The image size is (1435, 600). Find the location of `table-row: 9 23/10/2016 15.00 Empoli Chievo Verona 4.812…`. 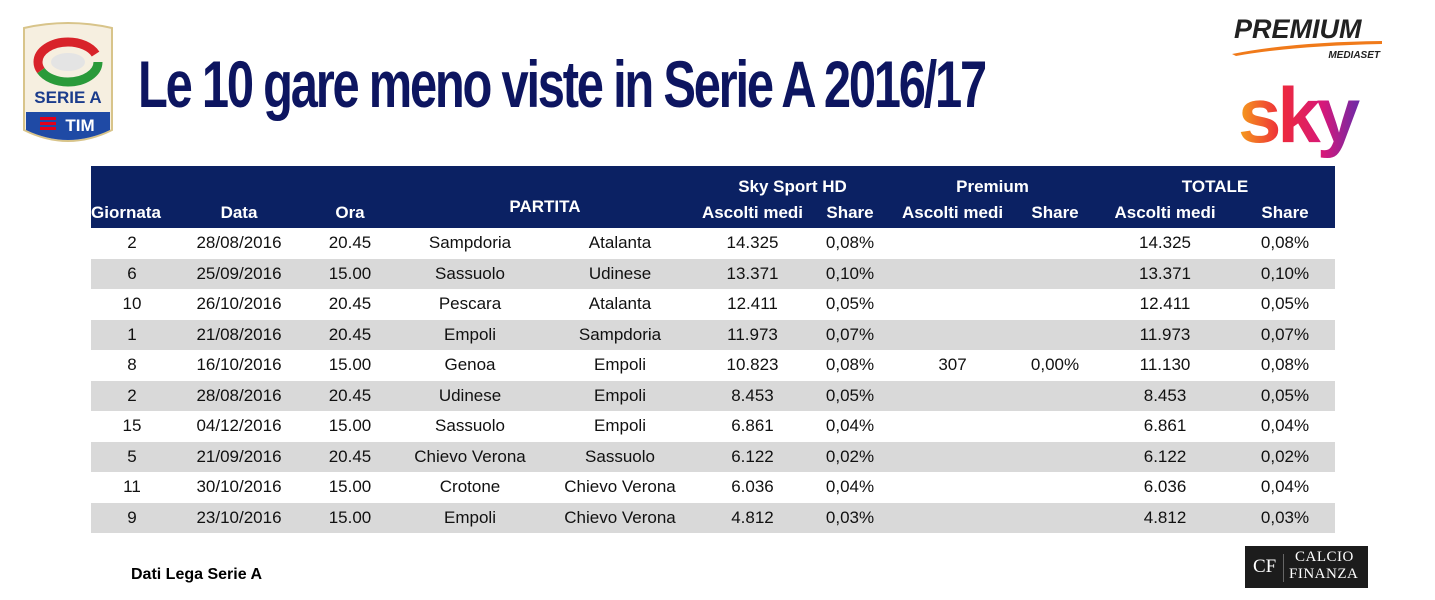

table-row: 9 23/10/2016 15.00 Empoli Chievo Verona 4.812… is located at coordinates (713, 517).